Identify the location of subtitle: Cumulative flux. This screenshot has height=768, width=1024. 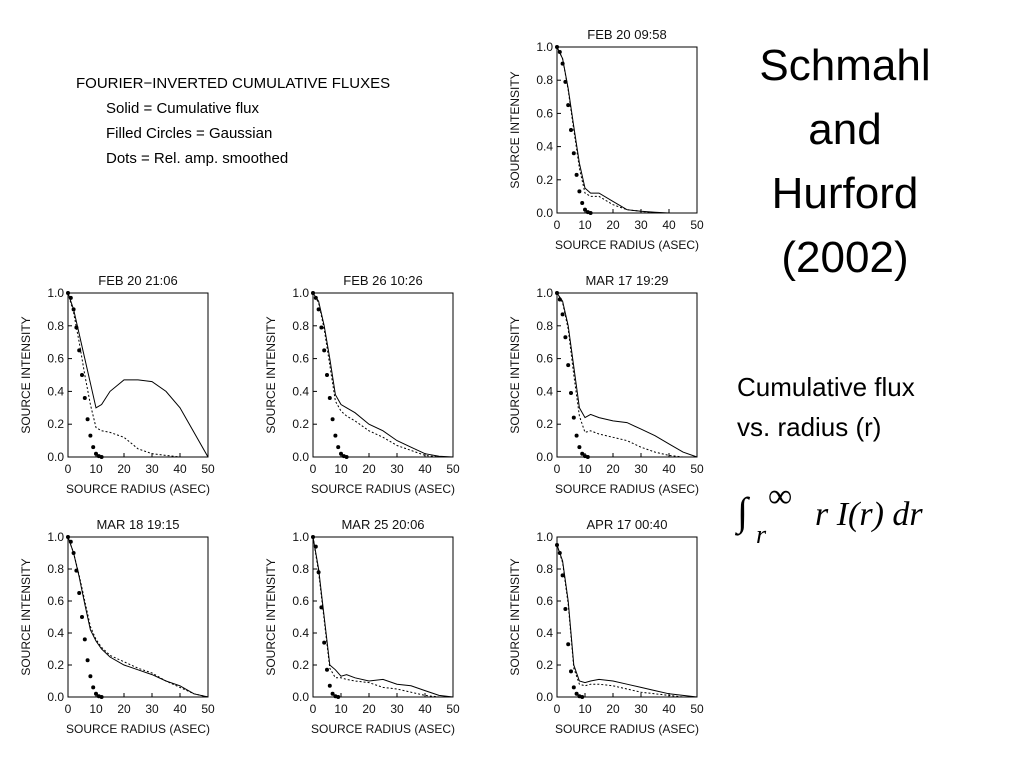
(826, 387).